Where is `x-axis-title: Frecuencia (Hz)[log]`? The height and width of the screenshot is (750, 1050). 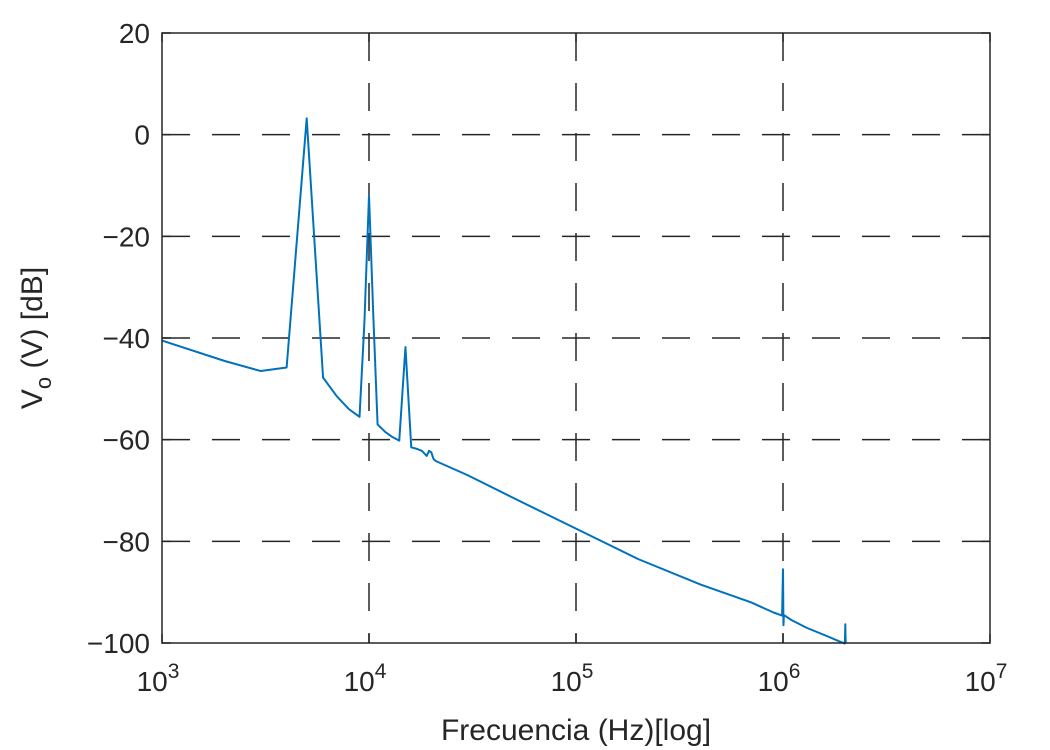 x-axis-title: Frecuencia (Hz)[log] is located at coordinates (576, 730).